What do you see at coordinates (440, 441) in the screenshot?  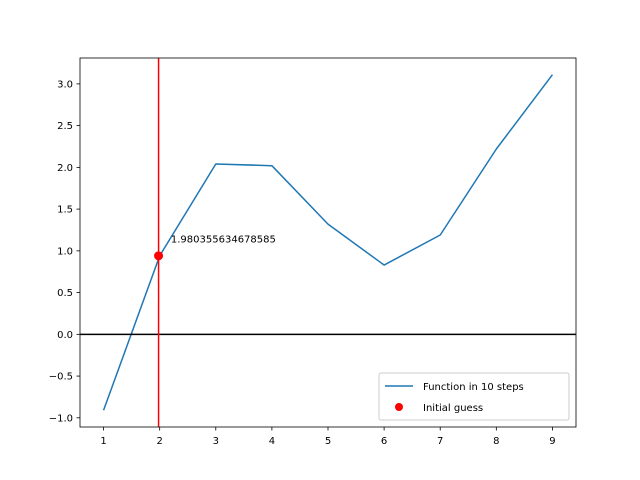 I see `x-tick-label: 7` at bounding box center [440, 441].